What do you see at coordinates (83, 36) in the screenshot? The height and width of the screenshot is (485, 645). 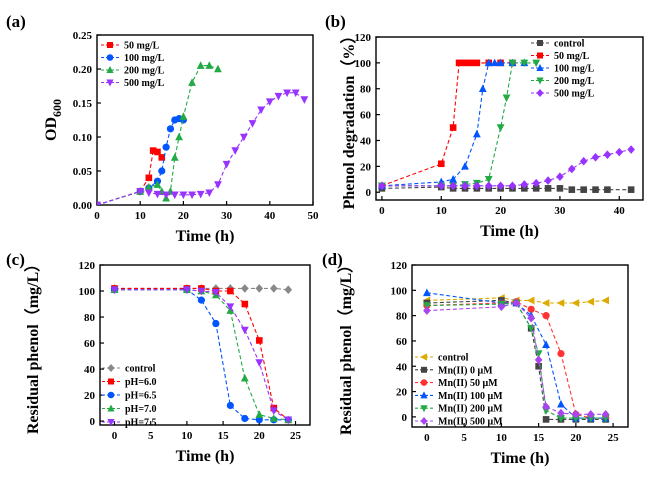 I see `y-tick-label: 0.25` at bounding box center [83, 36].